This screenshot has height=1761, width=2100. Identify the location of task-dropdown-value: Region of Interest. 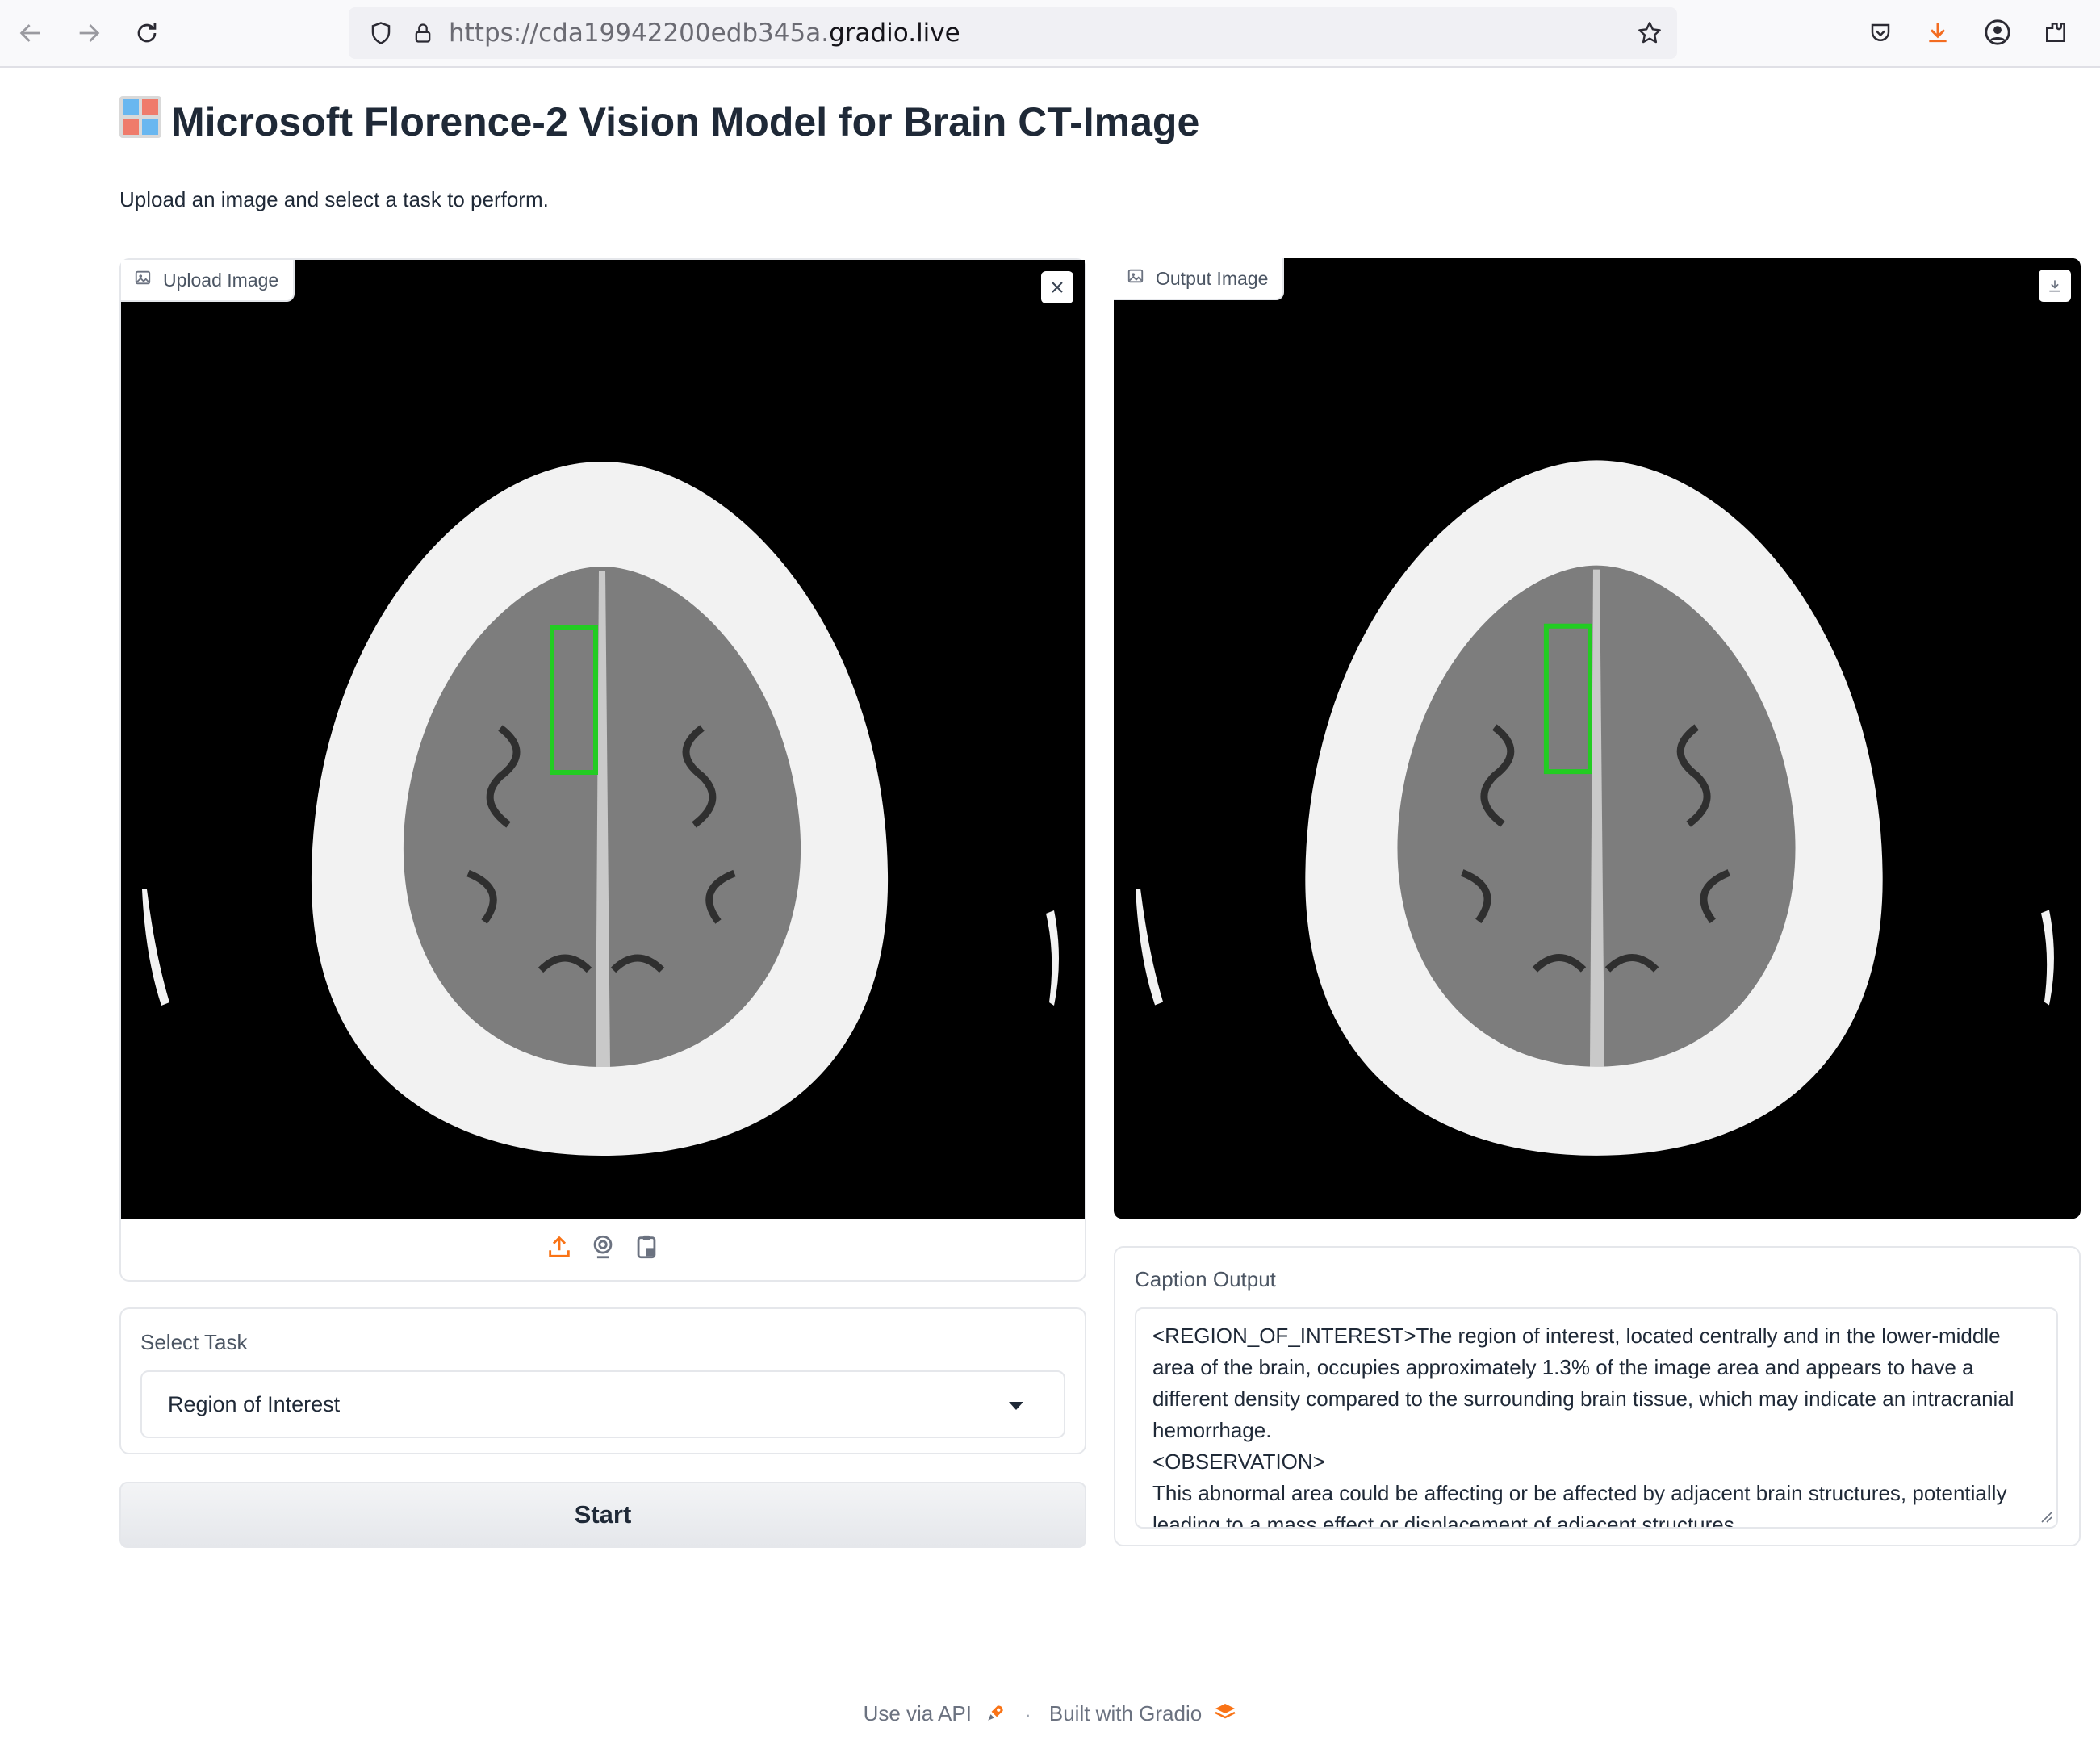
(254, 1403).